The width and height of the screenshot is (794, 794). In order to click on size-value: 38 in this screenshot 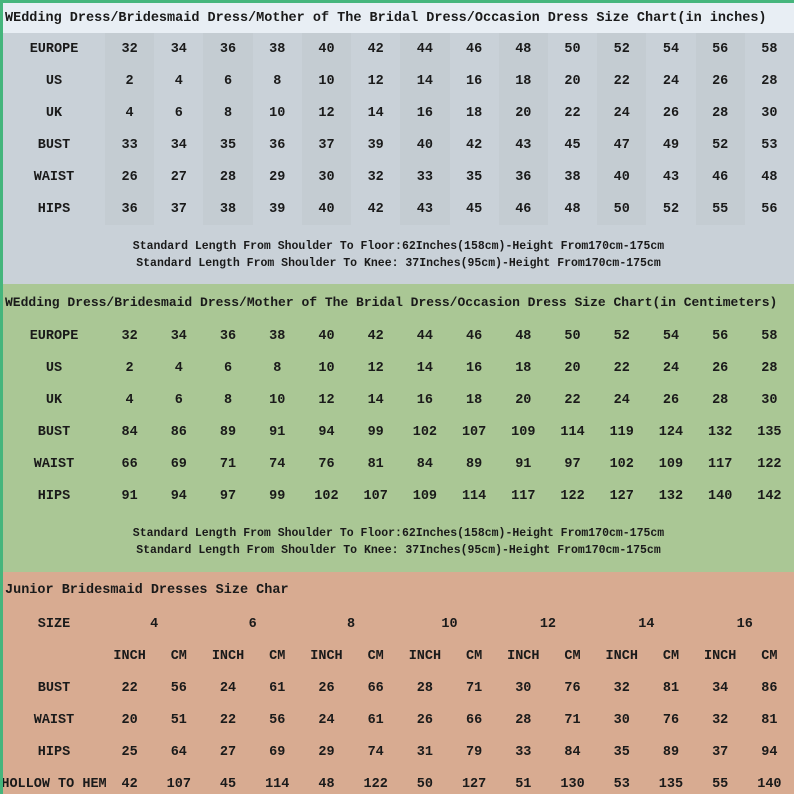, I will do `click(277, 49)`.